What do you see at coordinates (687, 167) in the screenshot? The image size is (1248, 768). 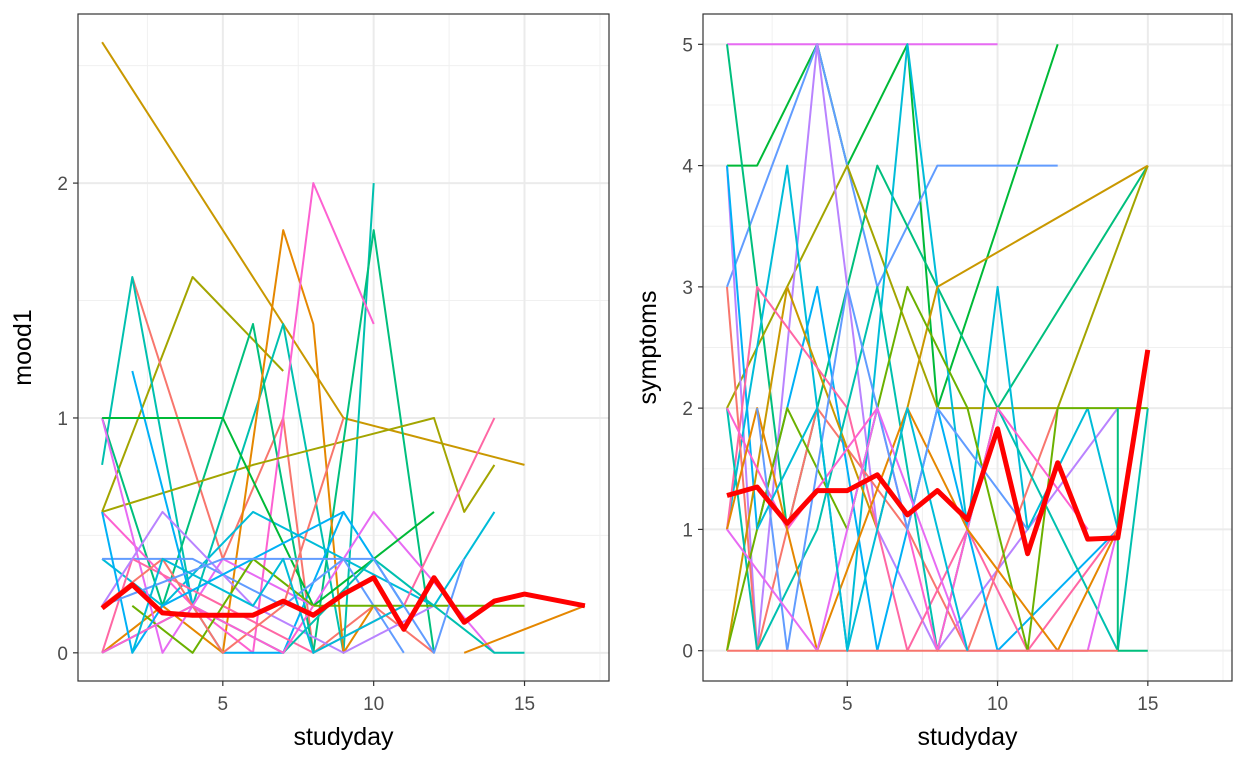 I see `y-tick-label: 4` at bounding box center [687, 167].